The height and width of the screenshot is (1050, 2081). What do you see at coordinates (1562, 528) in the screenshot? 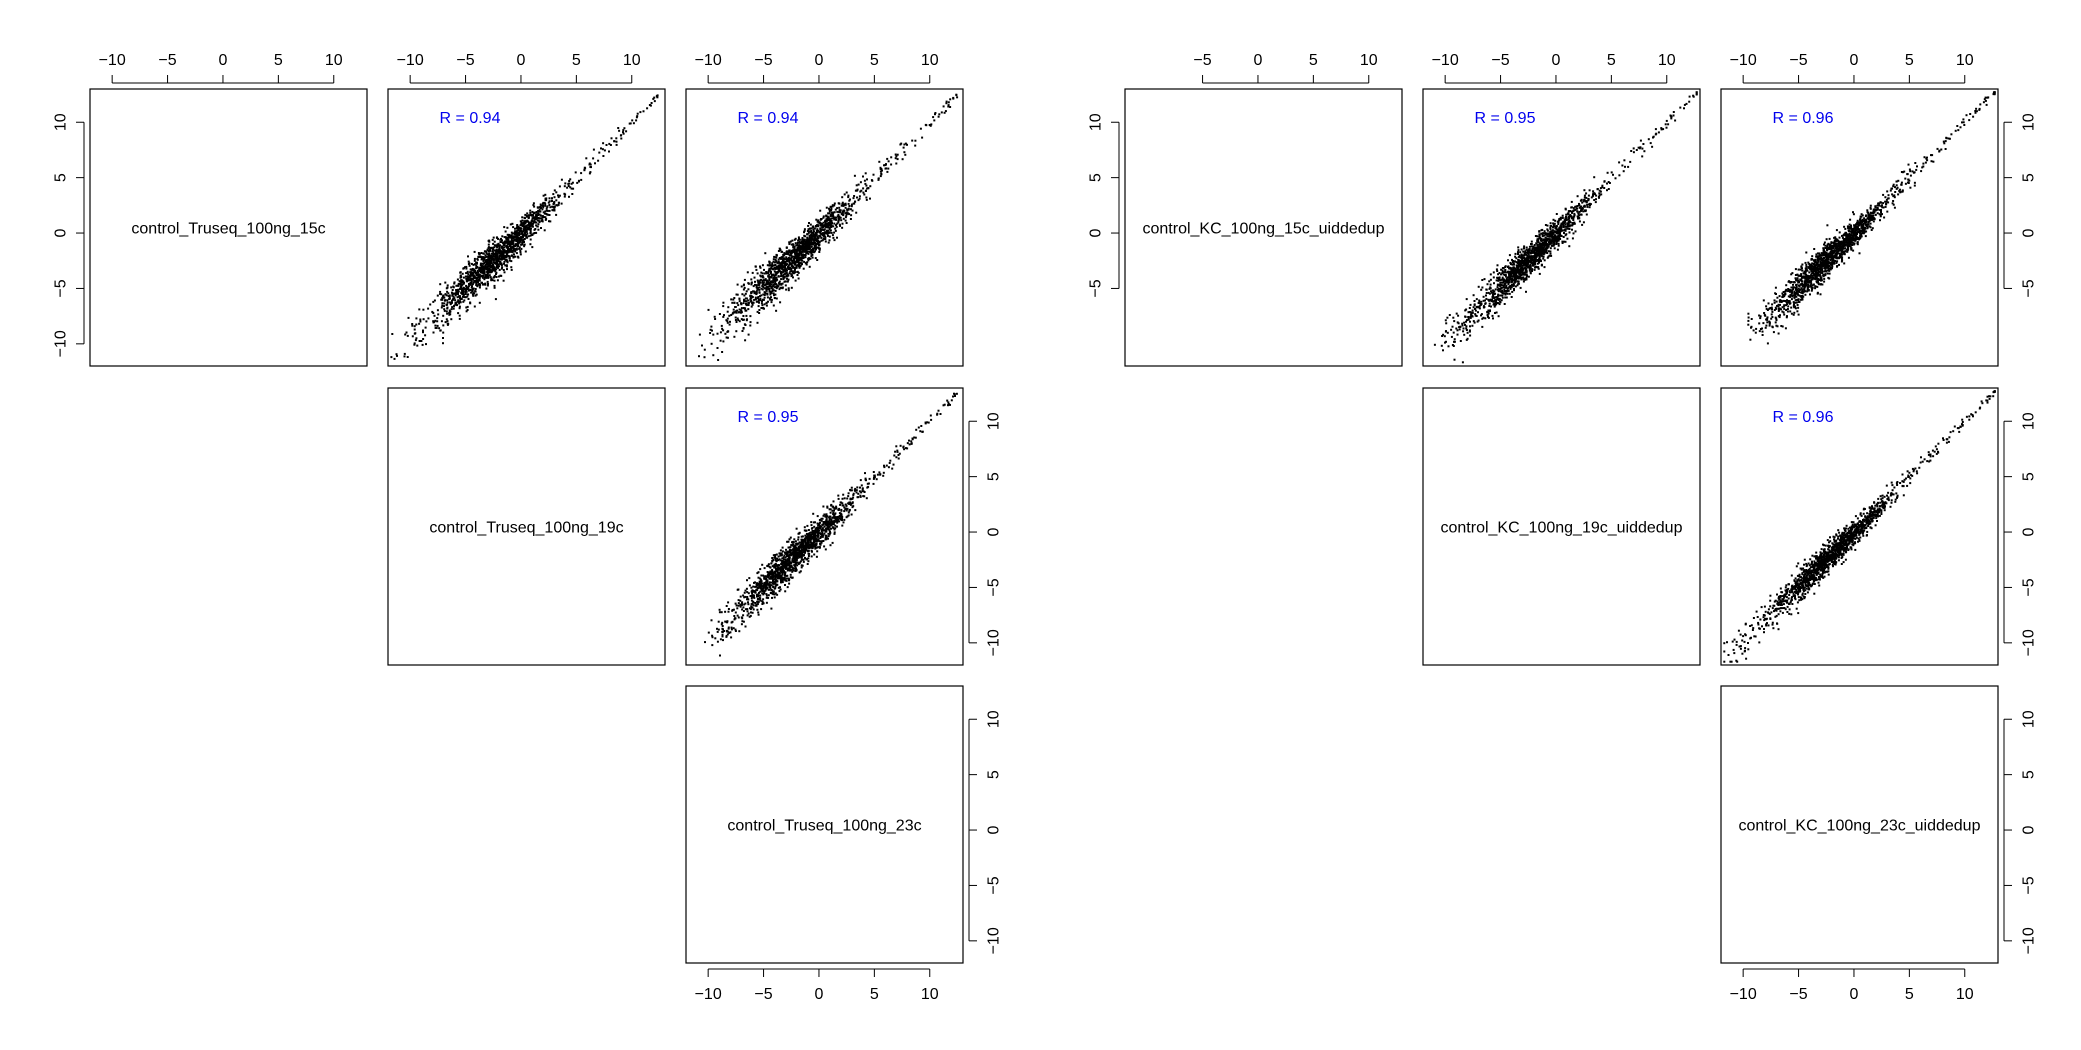
I see `variable-label: control_KC_100ng_19c_uiddedup` at bounding box center [1562, 528].